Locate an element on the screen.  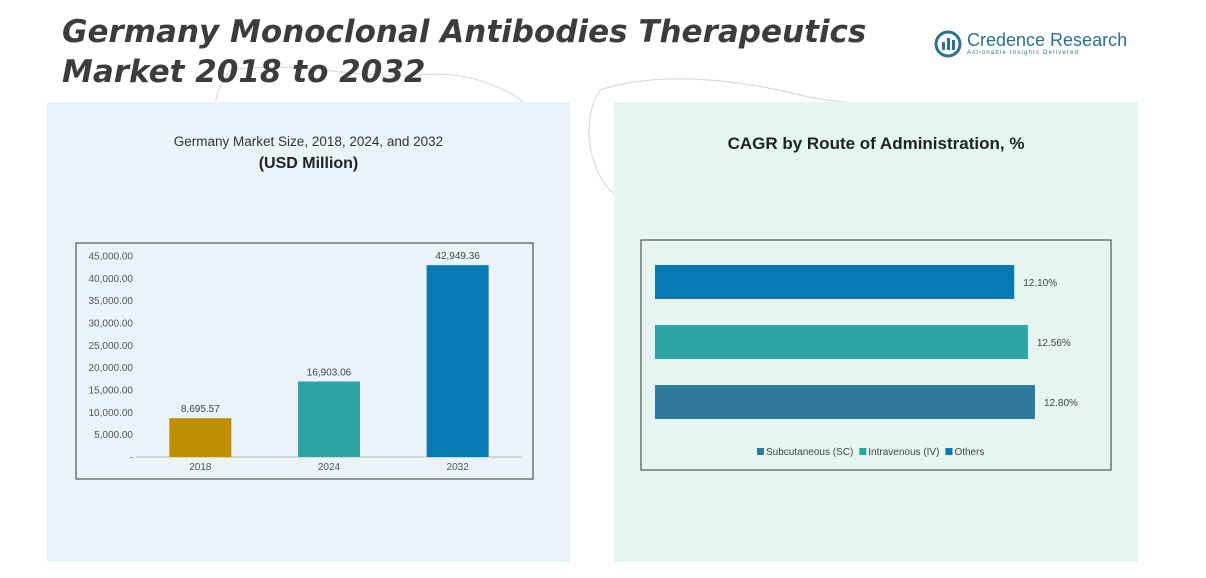
x-tick-label: 2024 is located at coordinates (329, 467).